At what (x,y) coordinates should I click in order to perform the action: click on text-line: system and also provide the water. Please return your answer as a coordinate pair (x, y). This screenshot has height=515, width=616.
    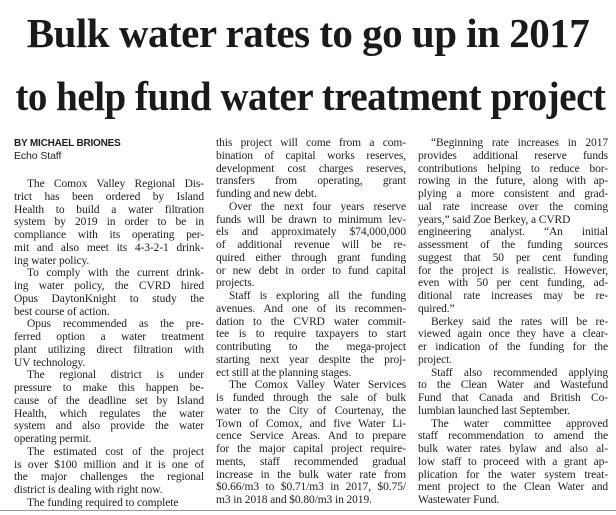
    Looking at the image, I should click on (109, 426).